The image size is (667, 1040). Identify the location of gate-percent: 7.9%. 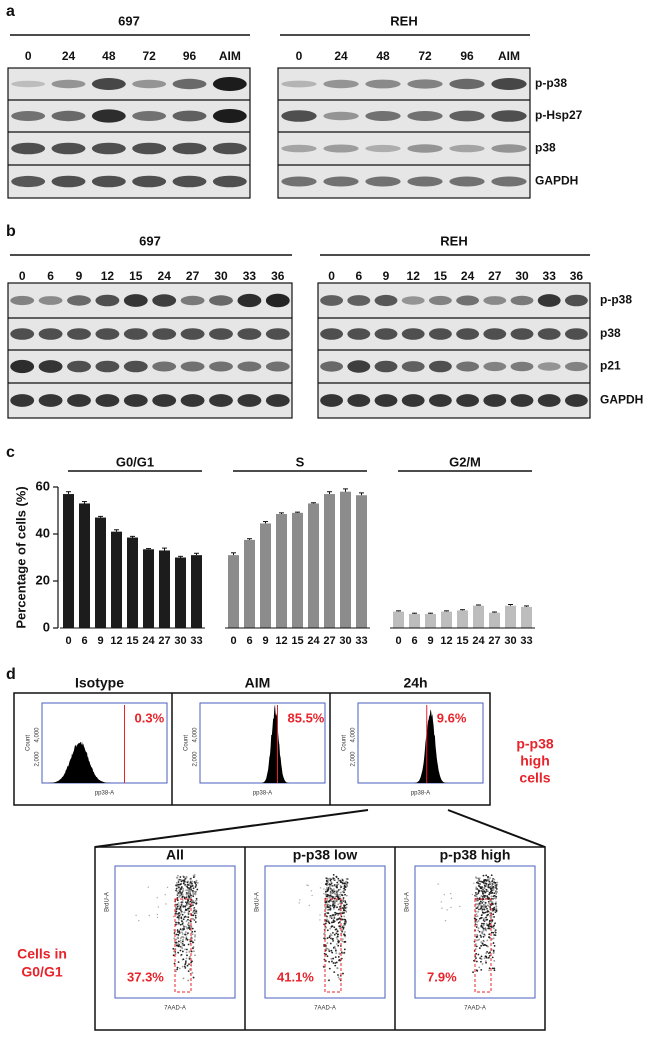
(442, 976).